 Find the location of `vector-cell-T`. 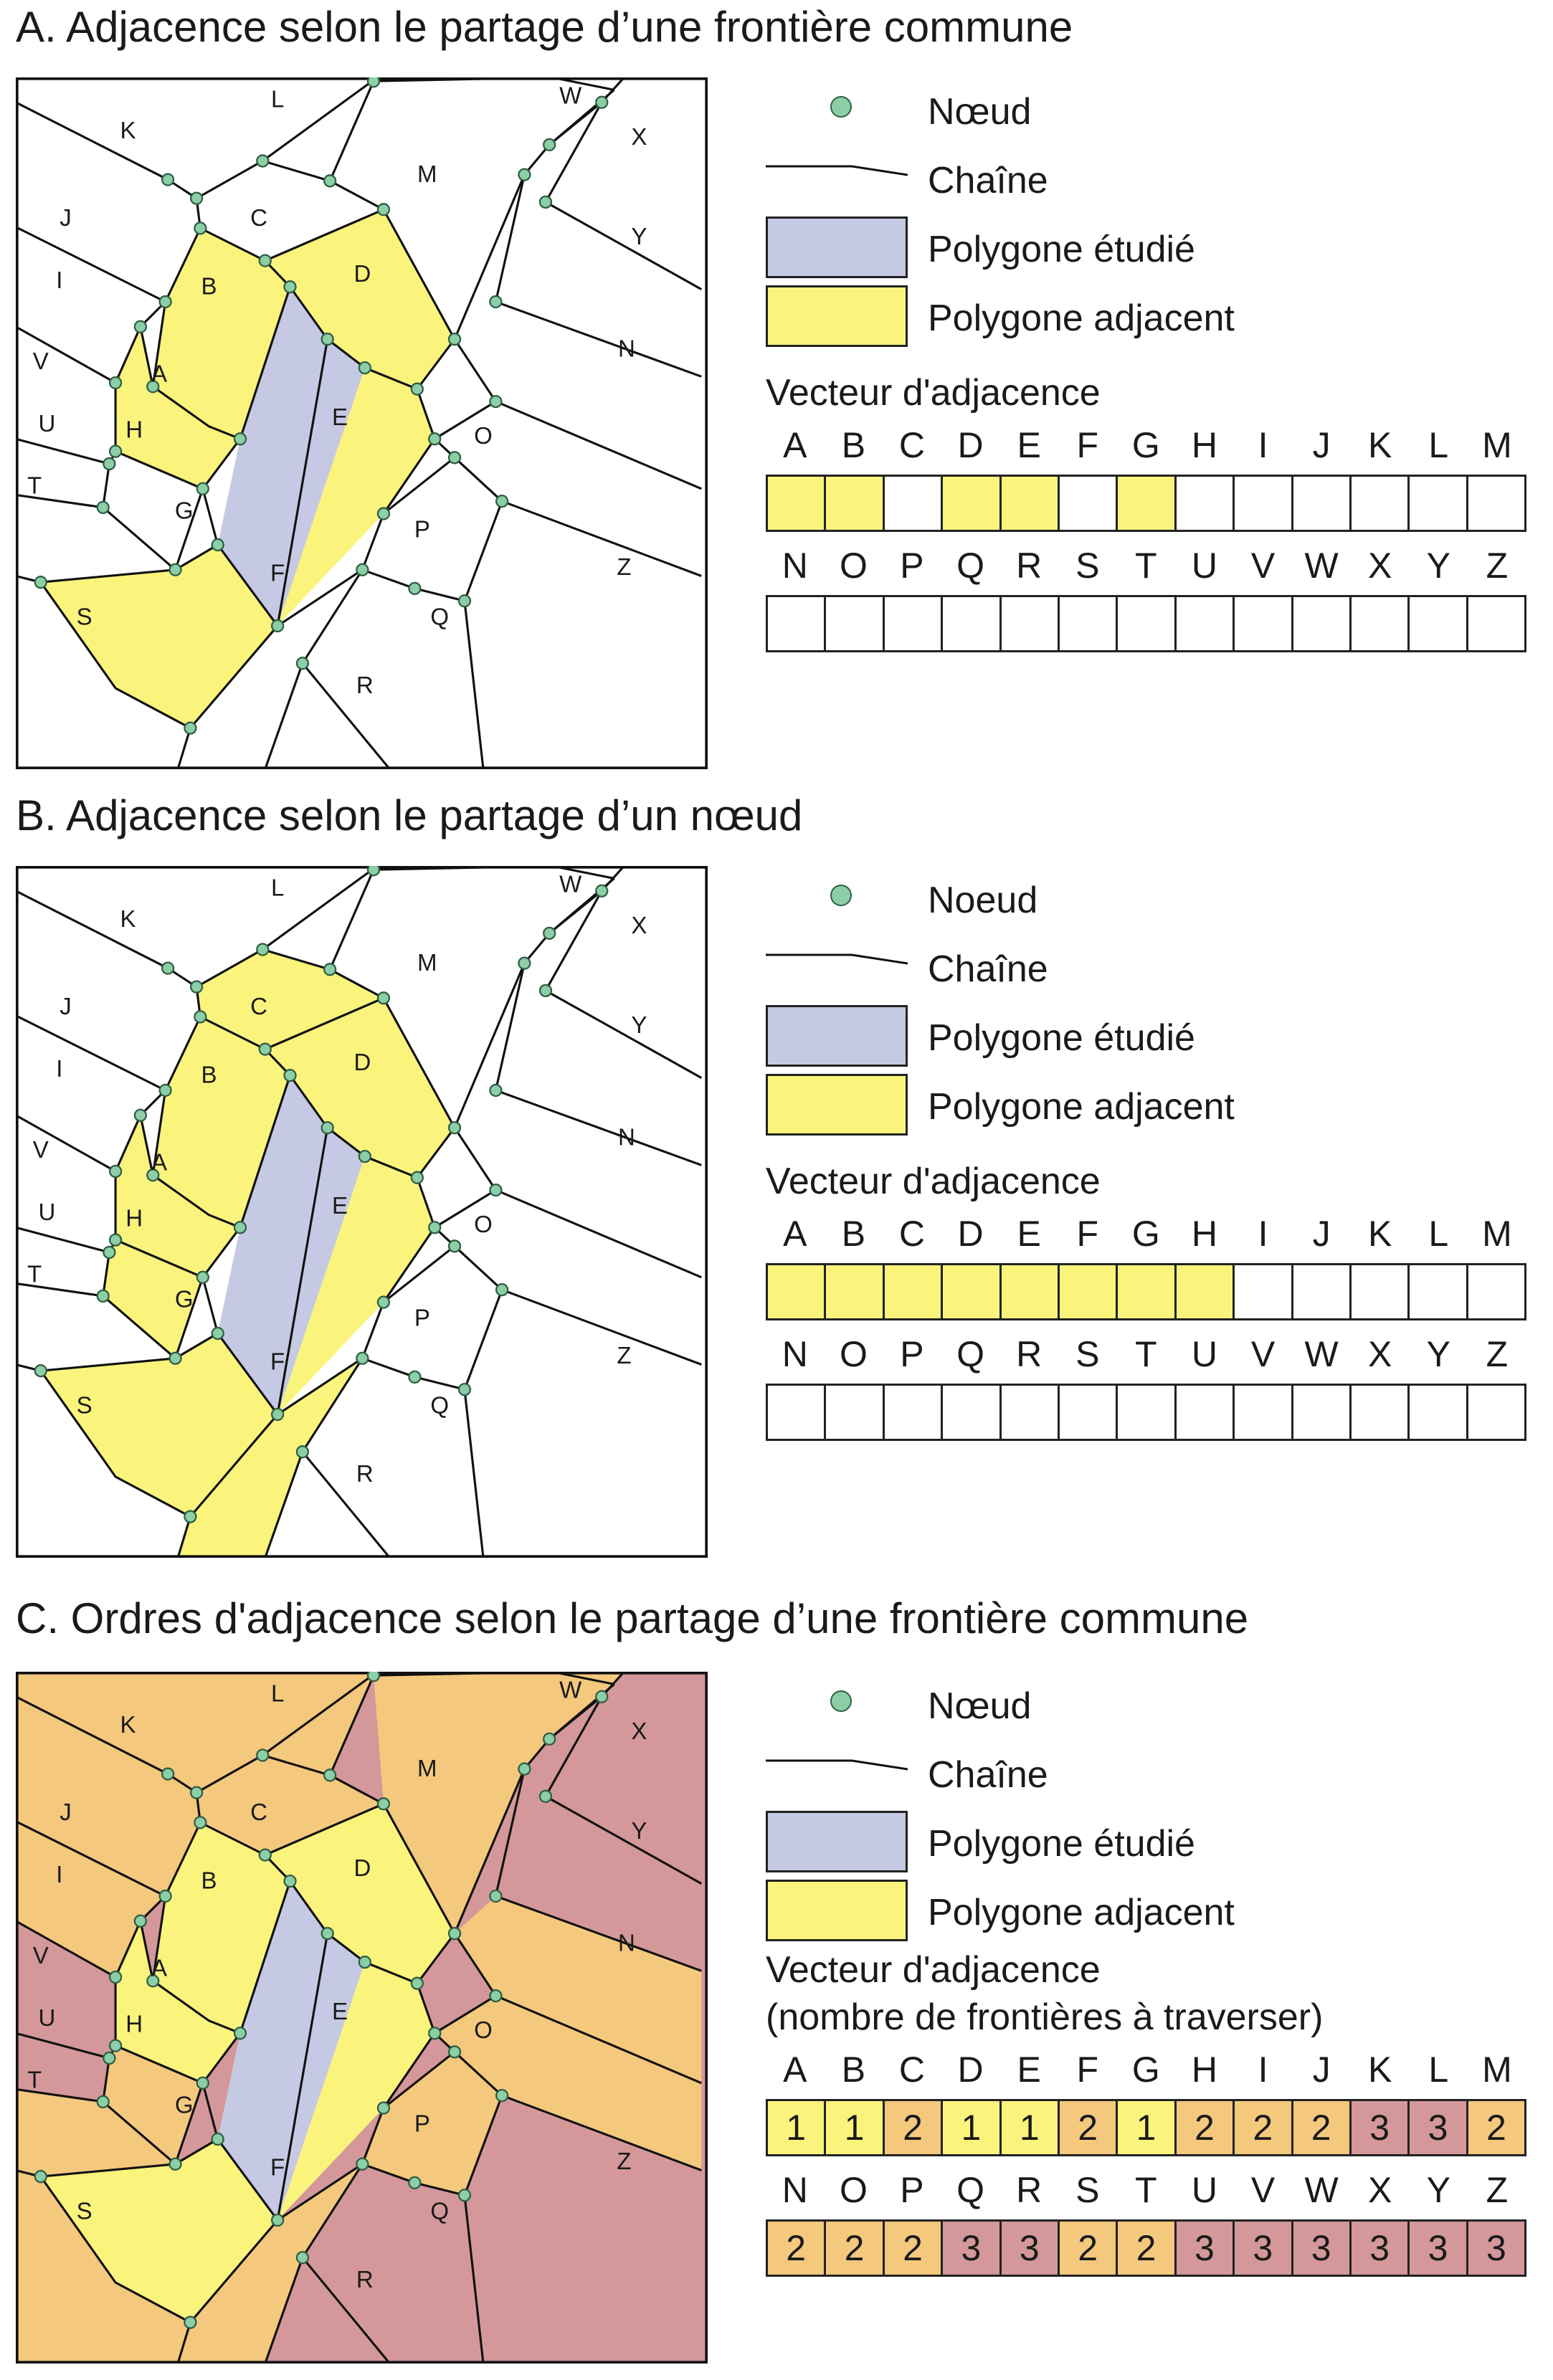

vector-cell-T is located at coordinates (1147, 623).